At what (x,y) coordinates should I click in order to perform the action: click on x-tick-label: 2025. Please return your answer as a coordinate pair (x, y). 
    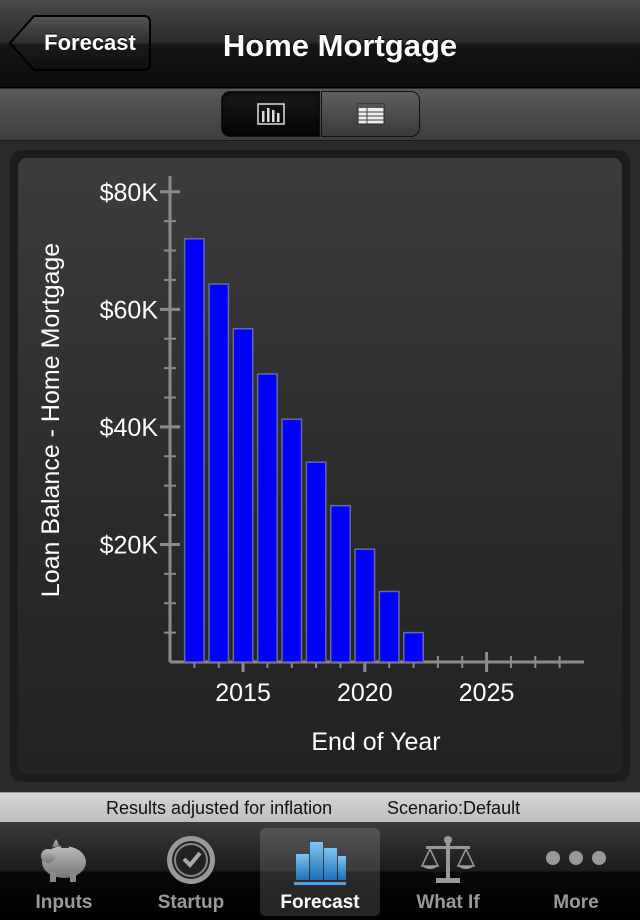
    Looking at the image, I should click on (487, 693).